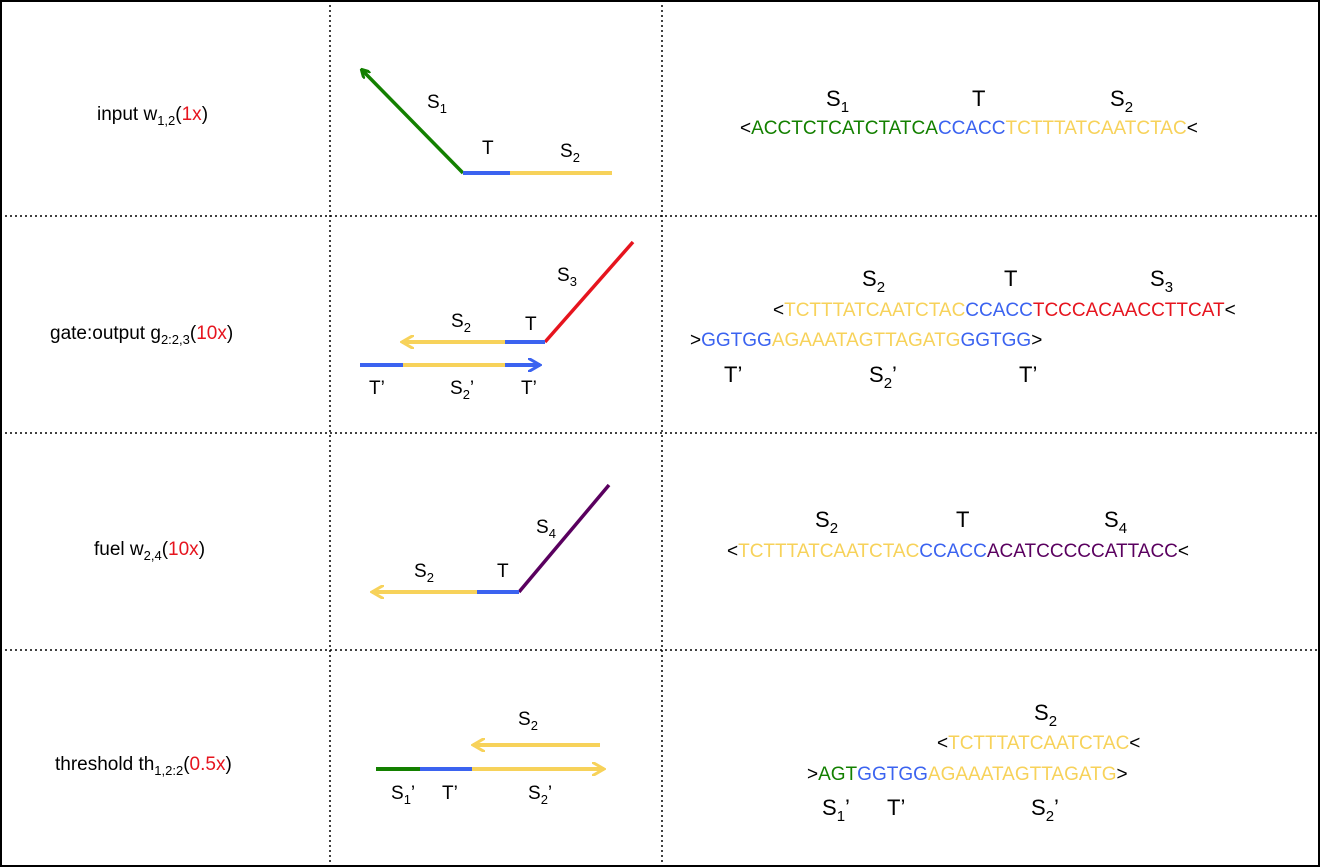 This screenshot has height=867, width=1320. I want to click on fuel-sequence: <TCTTTATCAATCTACCCACCACATCCCCCATTACC<, so click(958, 551).